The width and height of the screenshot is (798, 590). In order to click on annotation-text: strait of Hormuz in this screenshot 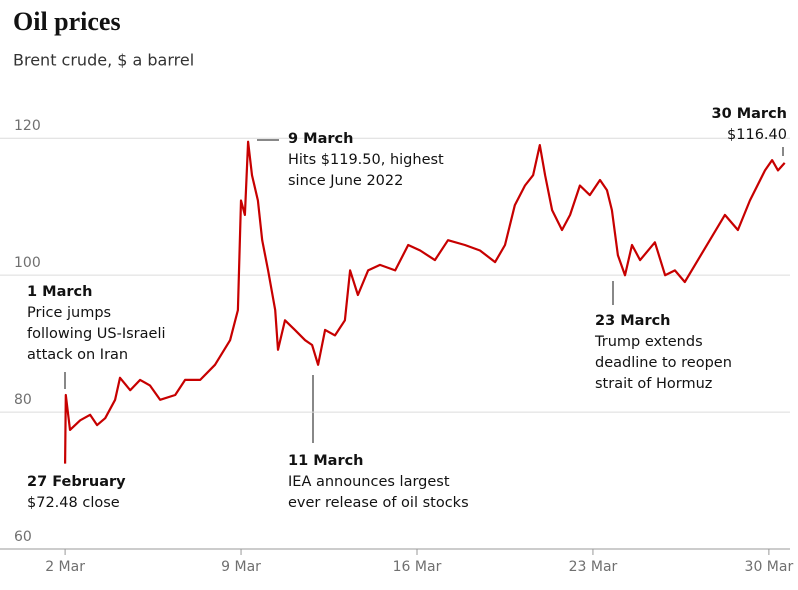, I will do `click(653, 384)`.